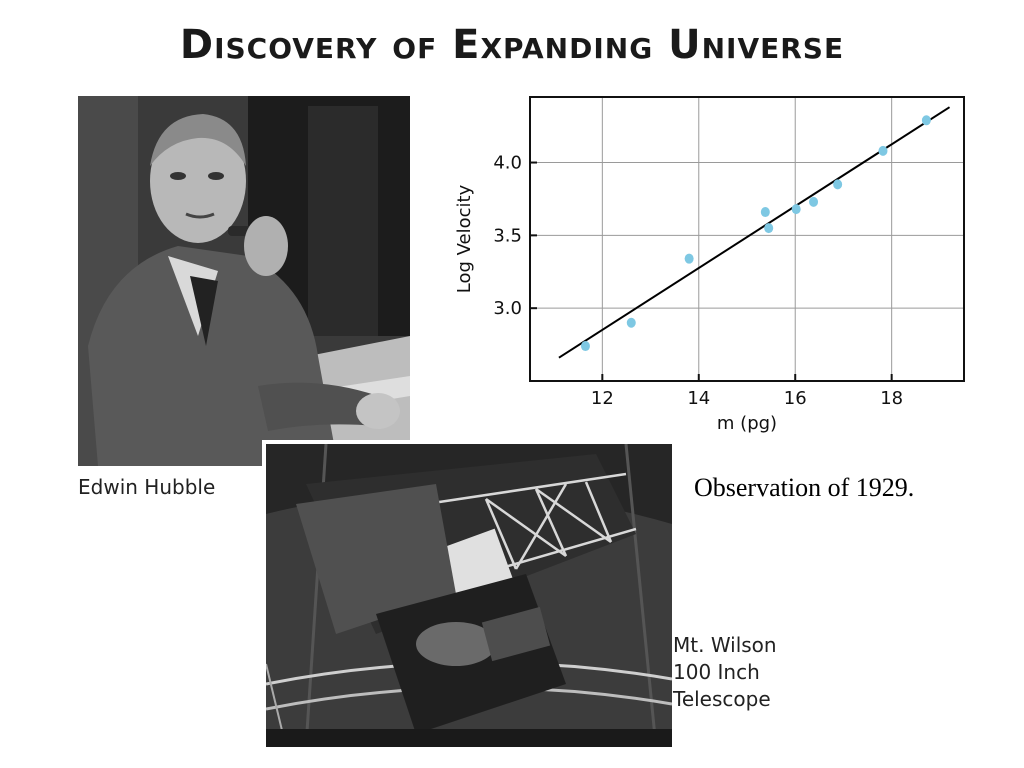 The height and width of the screenshot is (768, 1024). I want to click on y-axis-label: Log Velocity, so click(464, 238).